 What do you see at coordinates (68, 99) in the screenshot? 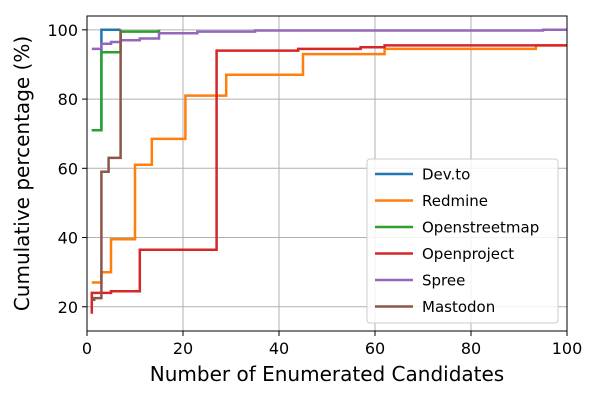
I see `y-tick-label: 80` at bounding box center [68, 99].